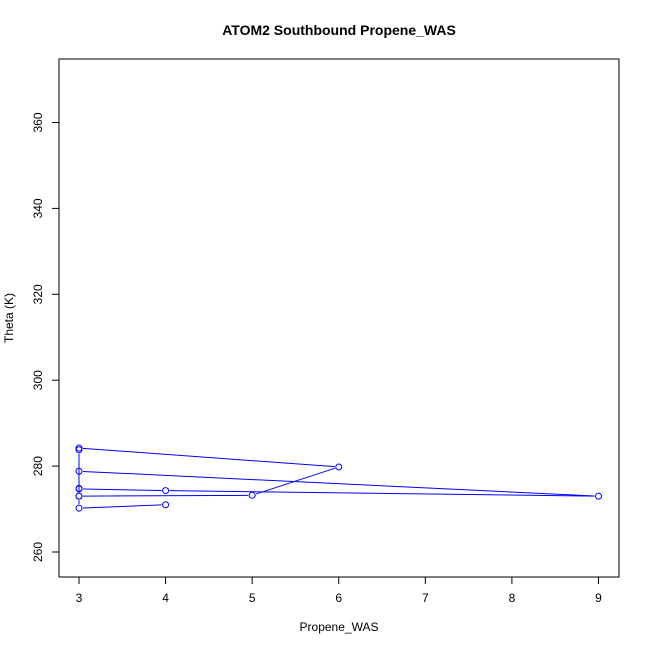 The image size is (650, 650). Describe the element at coordinates (339, 627) in the screenshot. I see `x-axis-title: Propene_WAS` at that location.